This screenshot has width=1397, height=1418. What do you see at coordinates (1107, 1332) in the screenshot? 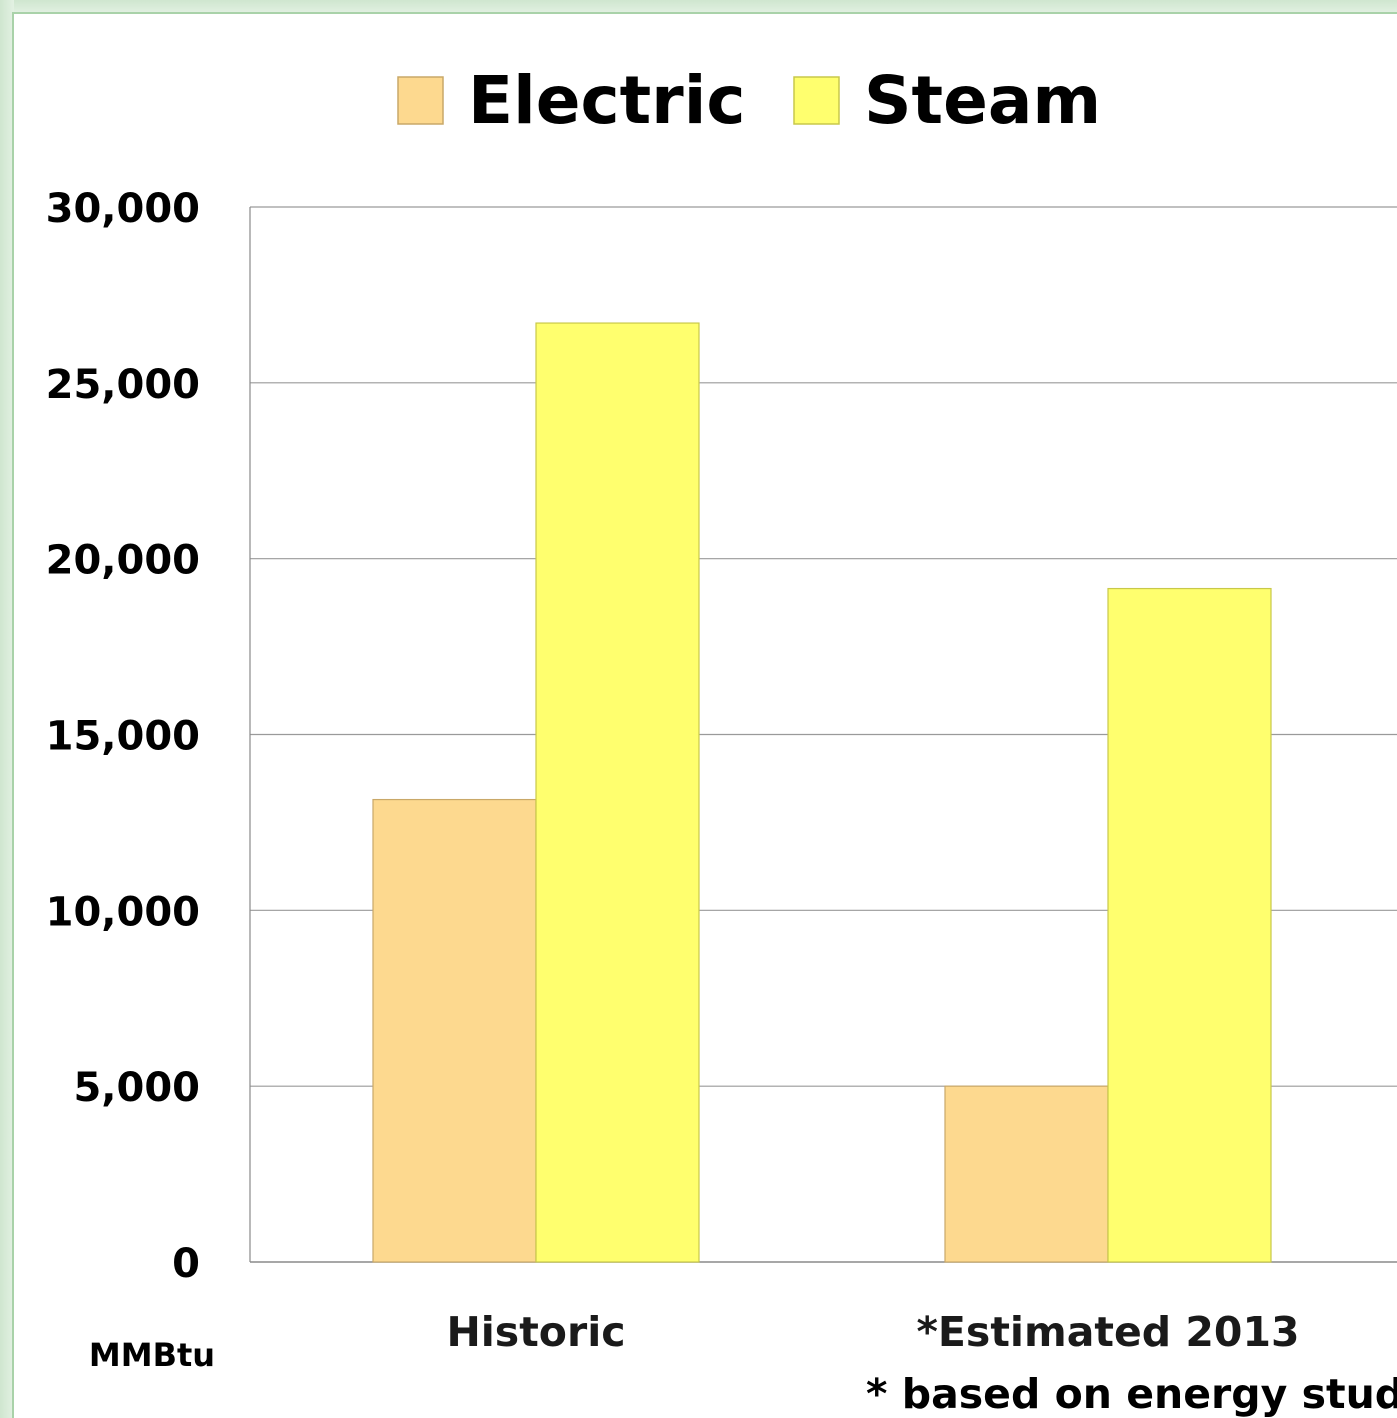
I see `x-category-label: *Estimated 2013` at bounding box center [1107, 1332].